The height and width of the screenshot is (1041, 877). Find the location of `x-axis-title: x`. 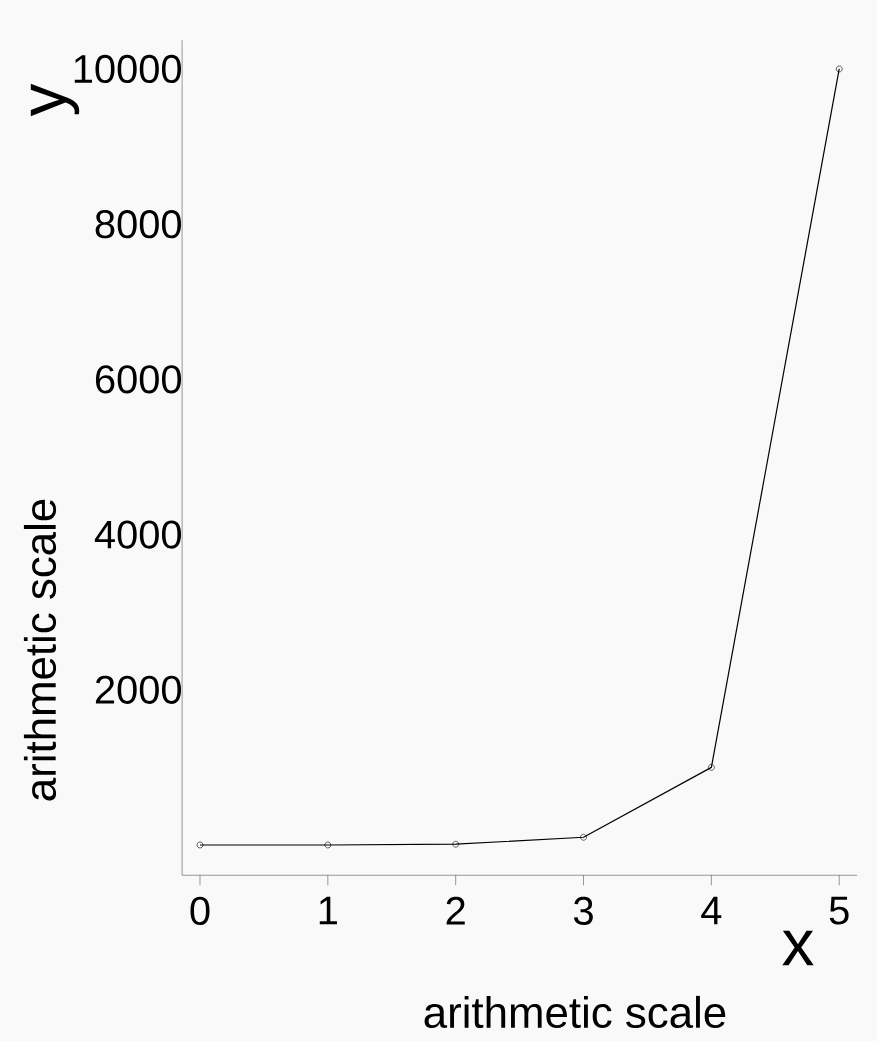

x-axis-title: x is located at coordinates (798, 948).